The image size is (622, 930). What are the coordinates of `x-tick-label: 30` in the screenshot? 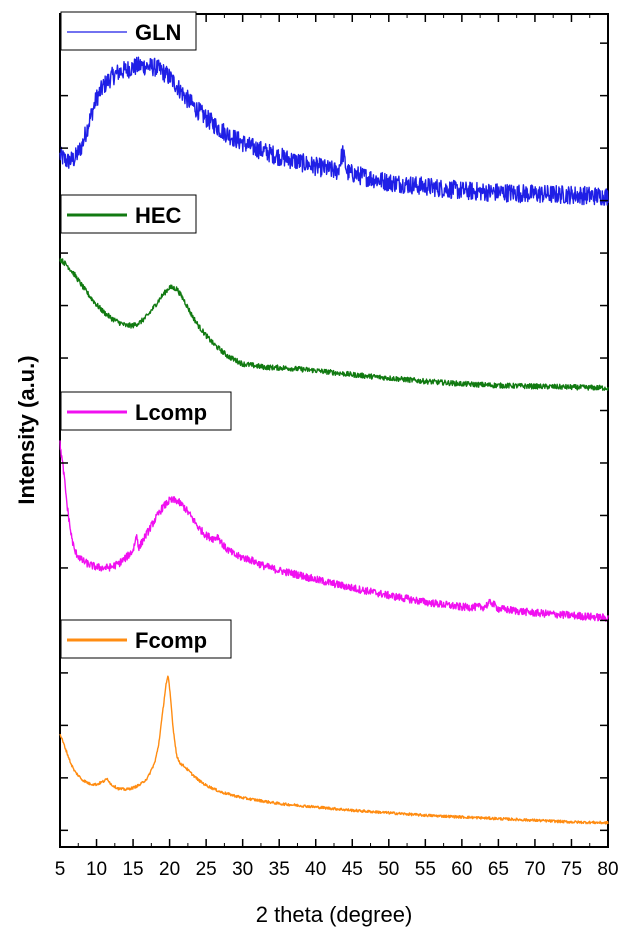 It's located at (242, 869).